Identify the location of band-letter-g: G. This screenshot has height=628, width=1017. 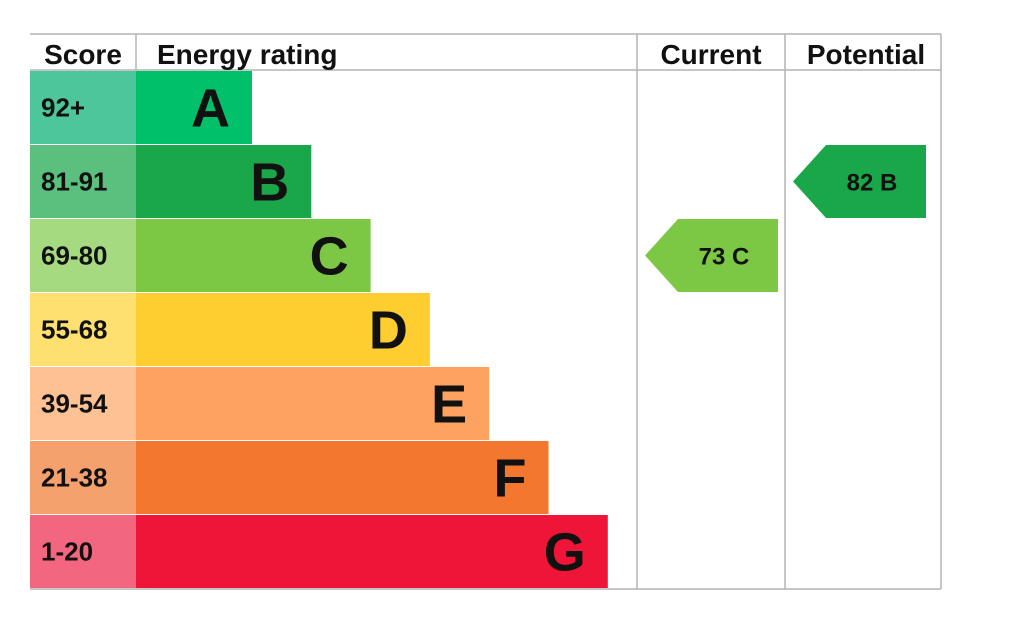
(565, 553).